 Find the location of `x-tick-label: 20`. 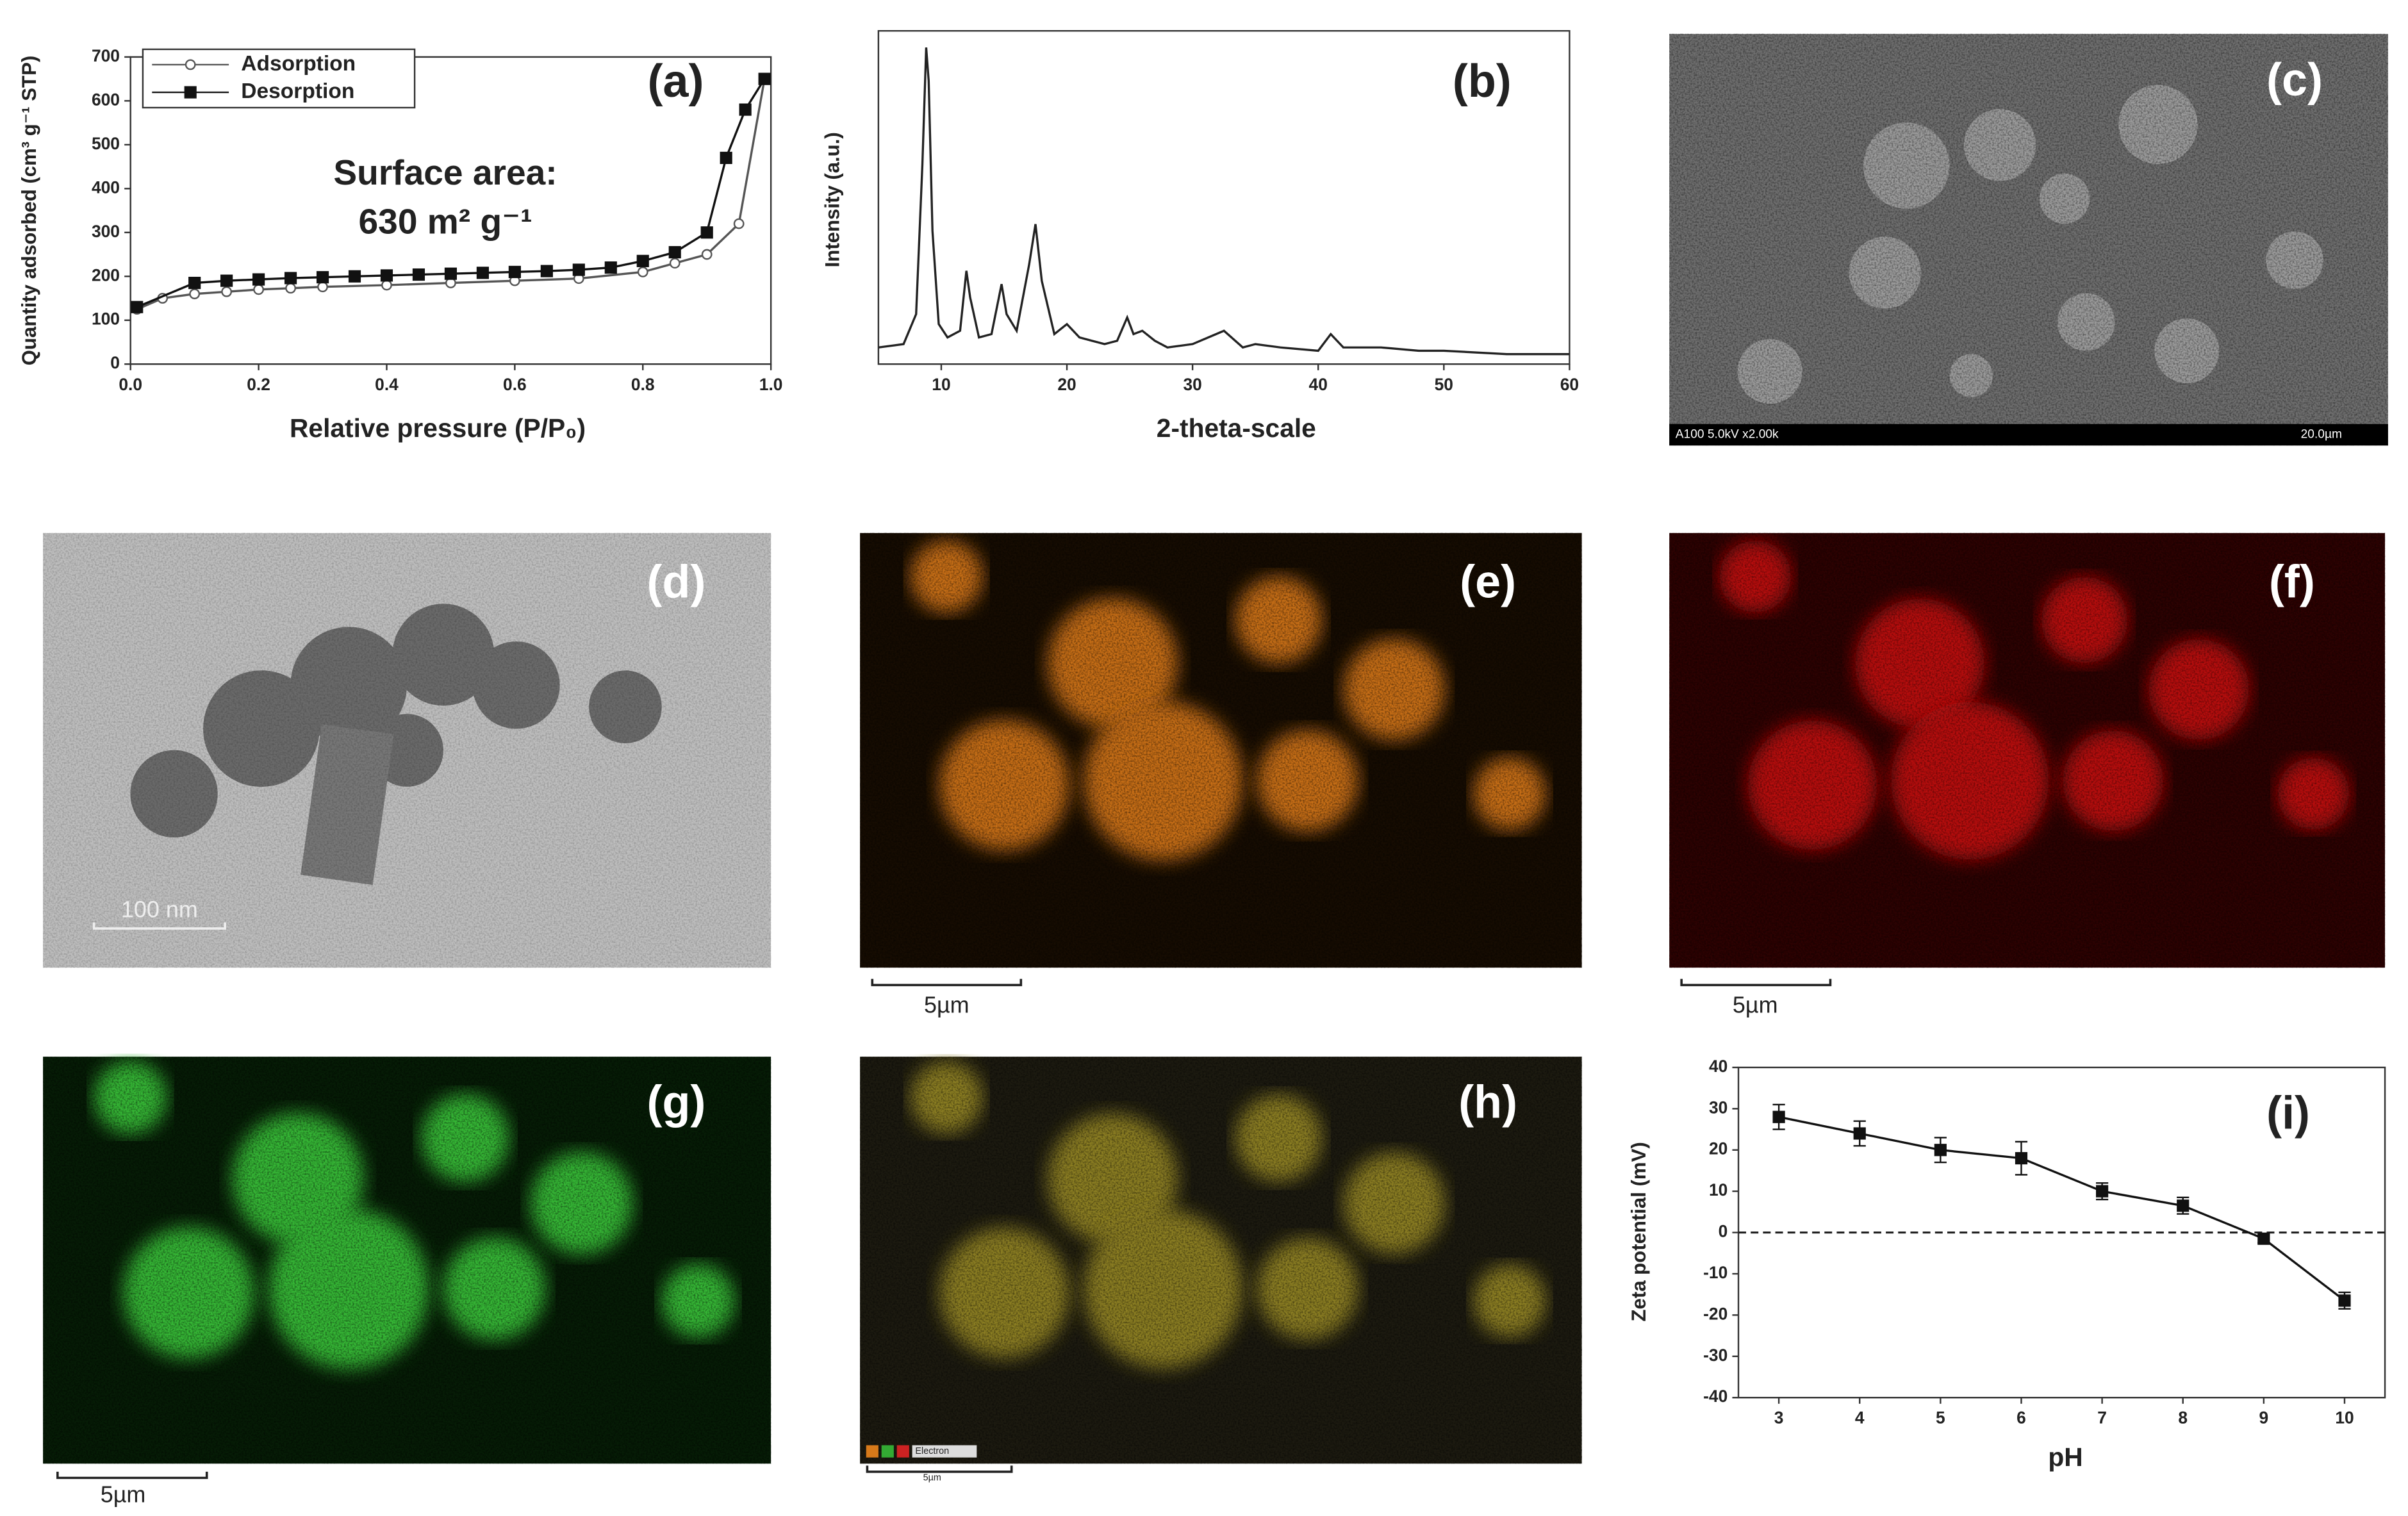

x-tick-label: 20 is located at coordinates (1066, 384).